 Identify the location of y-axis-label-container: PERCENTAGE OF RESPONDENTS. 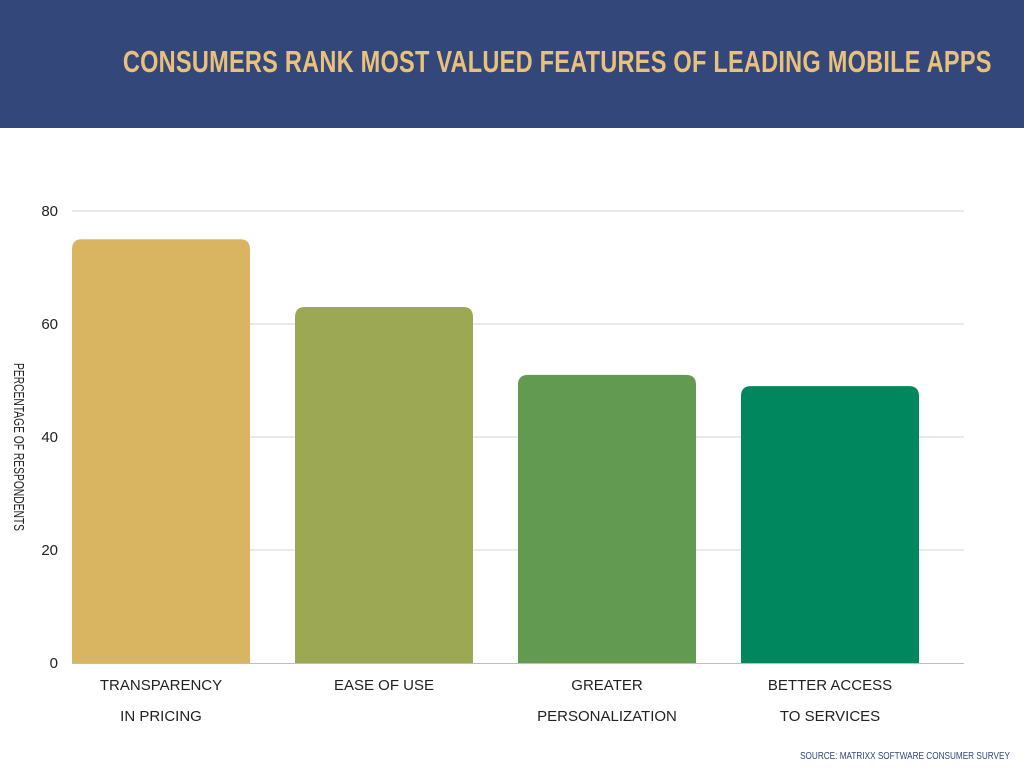
(18, 447).